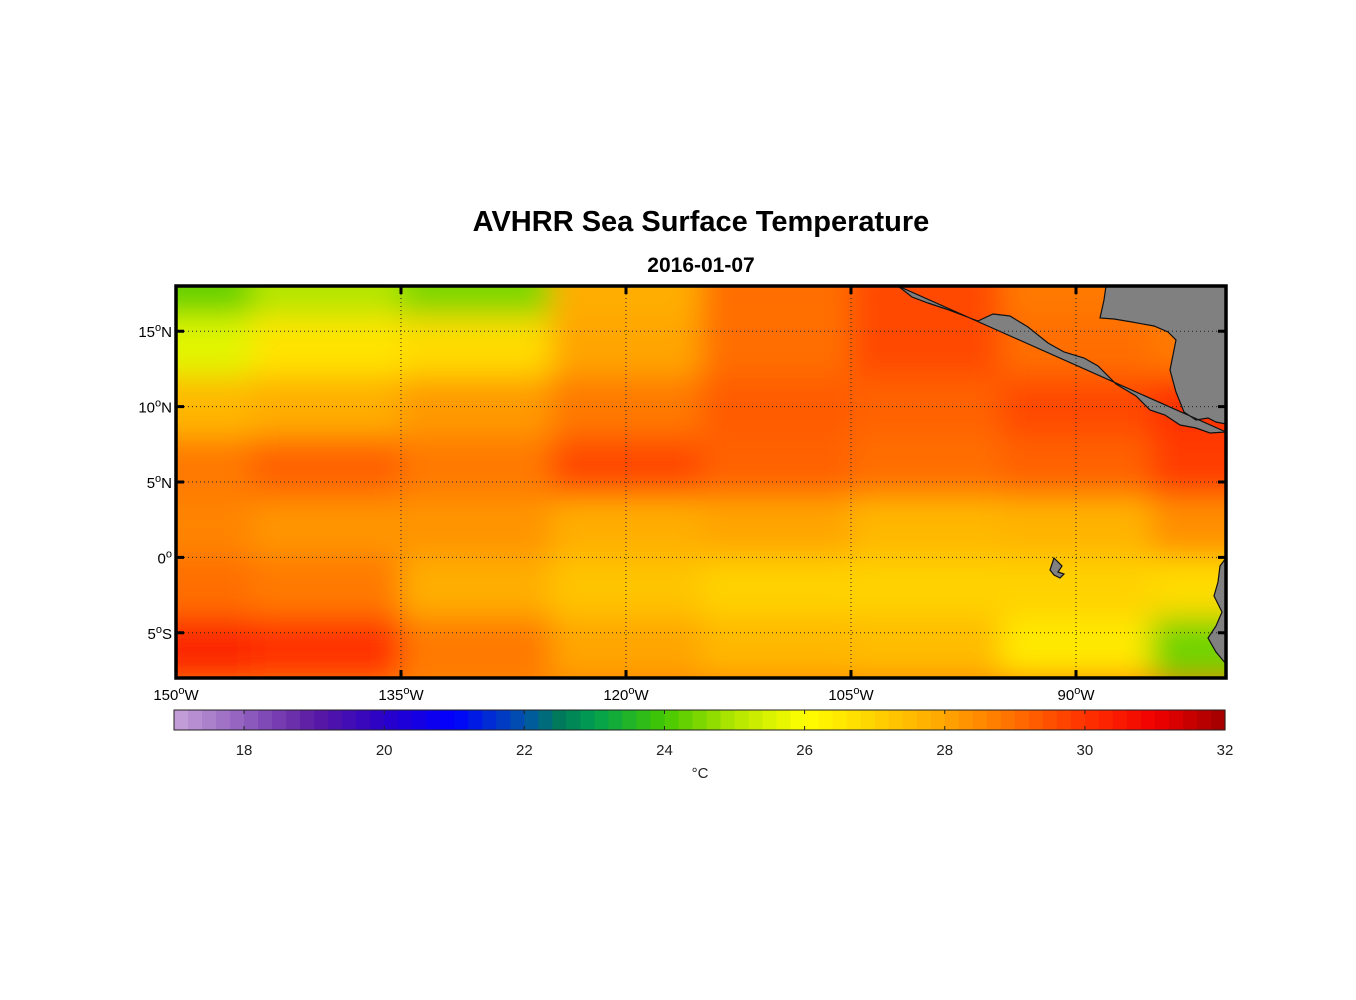 The image size is (1356, 1000). What do you see at coordinates (624, 694) in the screenshot?
I see `longitude-labels: 150oW 135oW 120oW 105oW 90oW` at bounding box center [624, 694].